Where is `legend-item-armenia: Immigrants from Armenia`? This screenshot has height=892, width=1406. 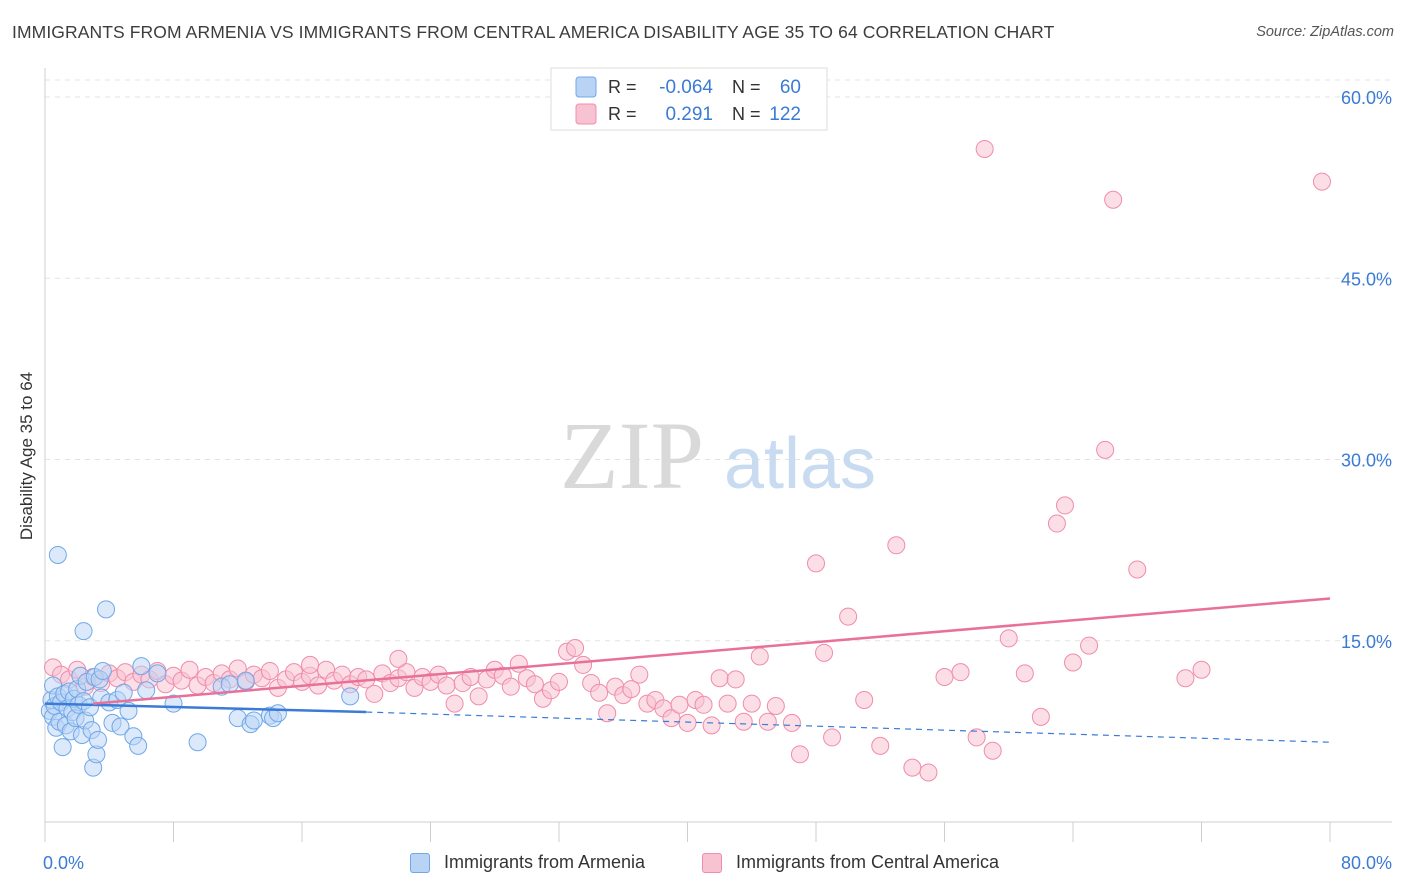
legend-item-armenia: Immigrants from Armenia is located at coordinates (527, 862).